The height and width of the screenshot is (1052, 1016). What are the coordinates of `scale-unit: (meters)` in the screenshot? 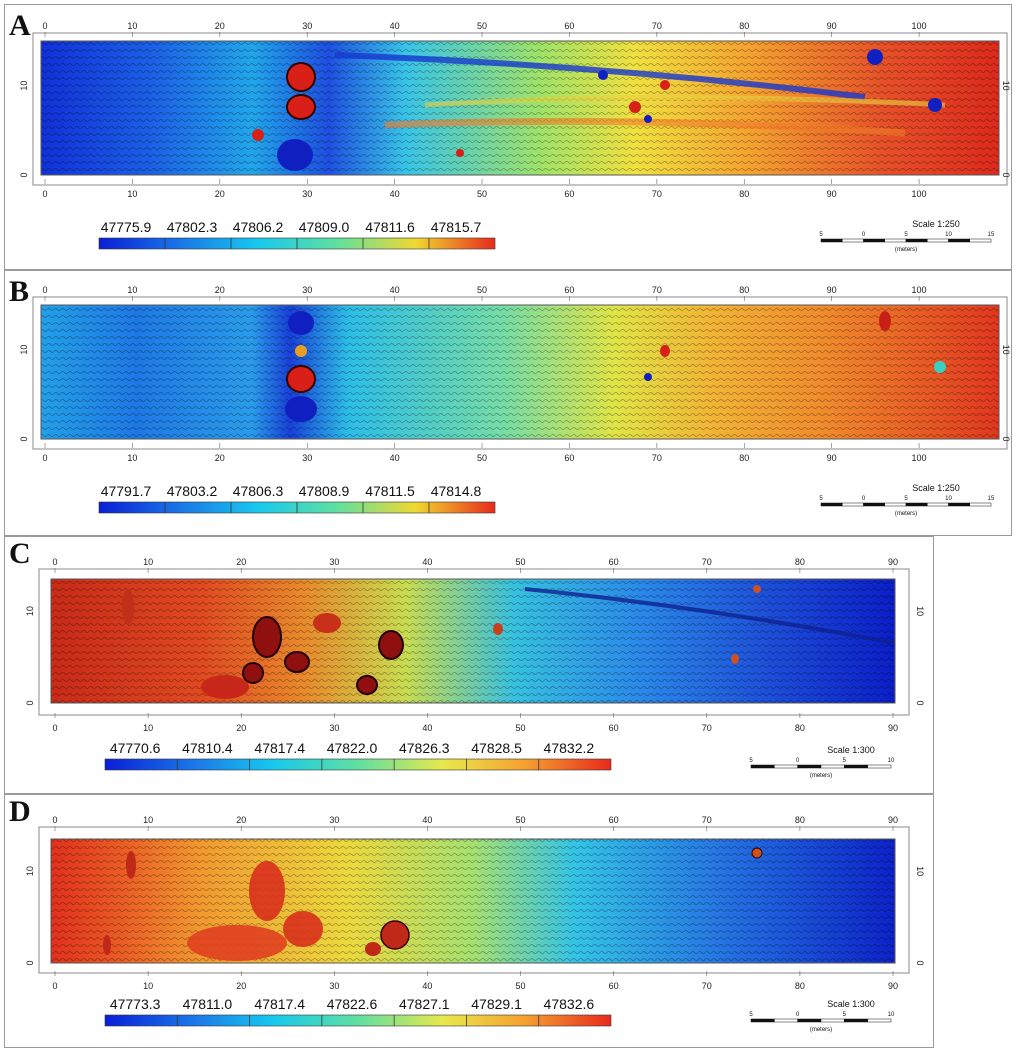 It's located at (821, 1030).